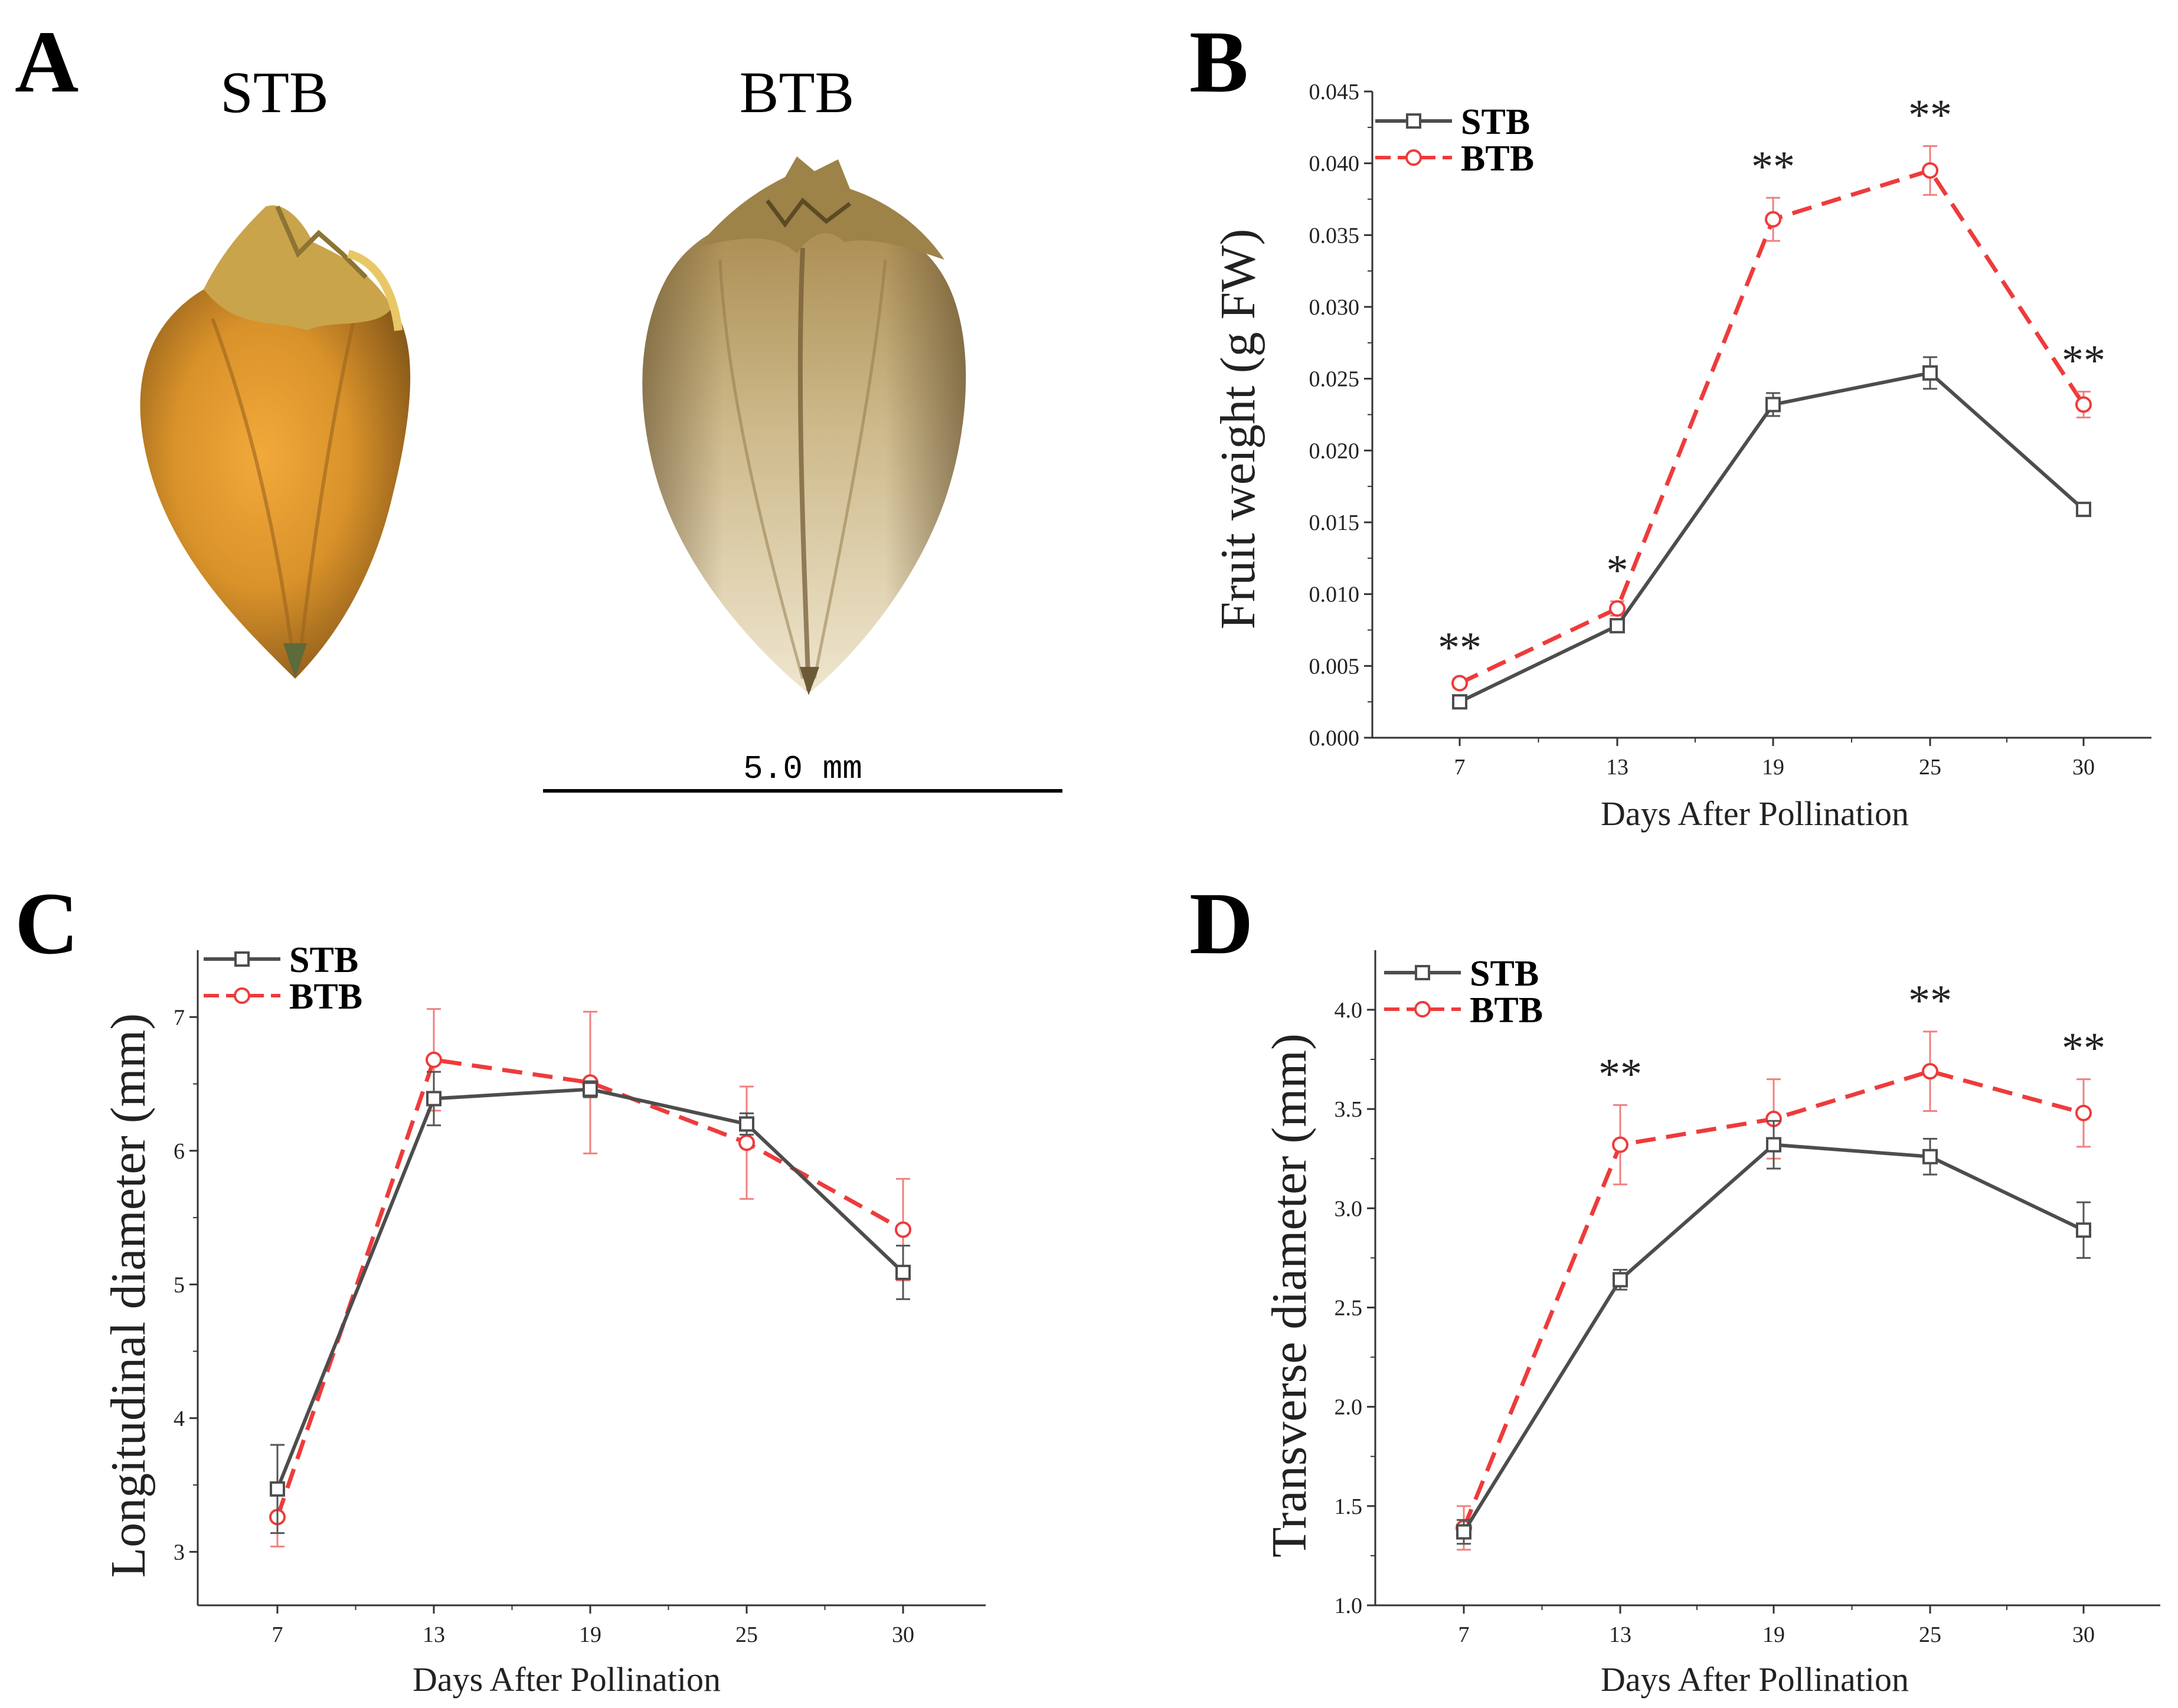 The image size is (2178, 1708). What do you see at coordinates (1349, 1606) in the screenshot?
I see `panel-d-y-tick-label: 1.0` at bounding box center [1349, 1606].